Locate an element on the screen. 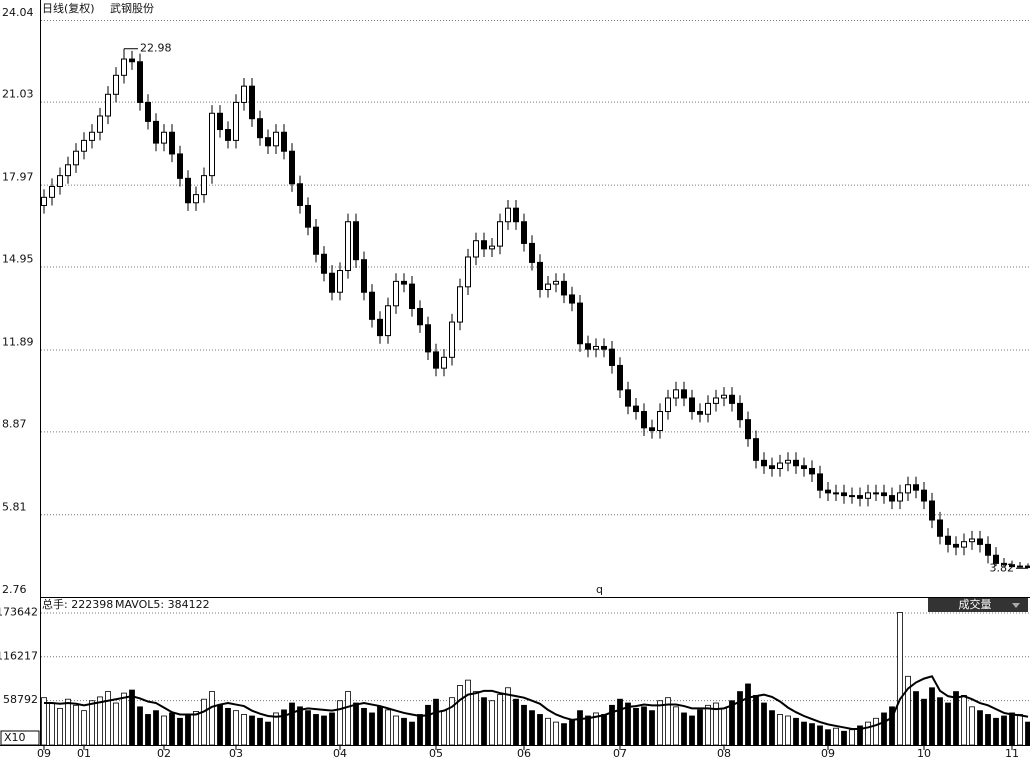 Image resolution: width=1030 pixels, height=761 pixels. x-tick-label: 09 is located at coordinates (44, 753).